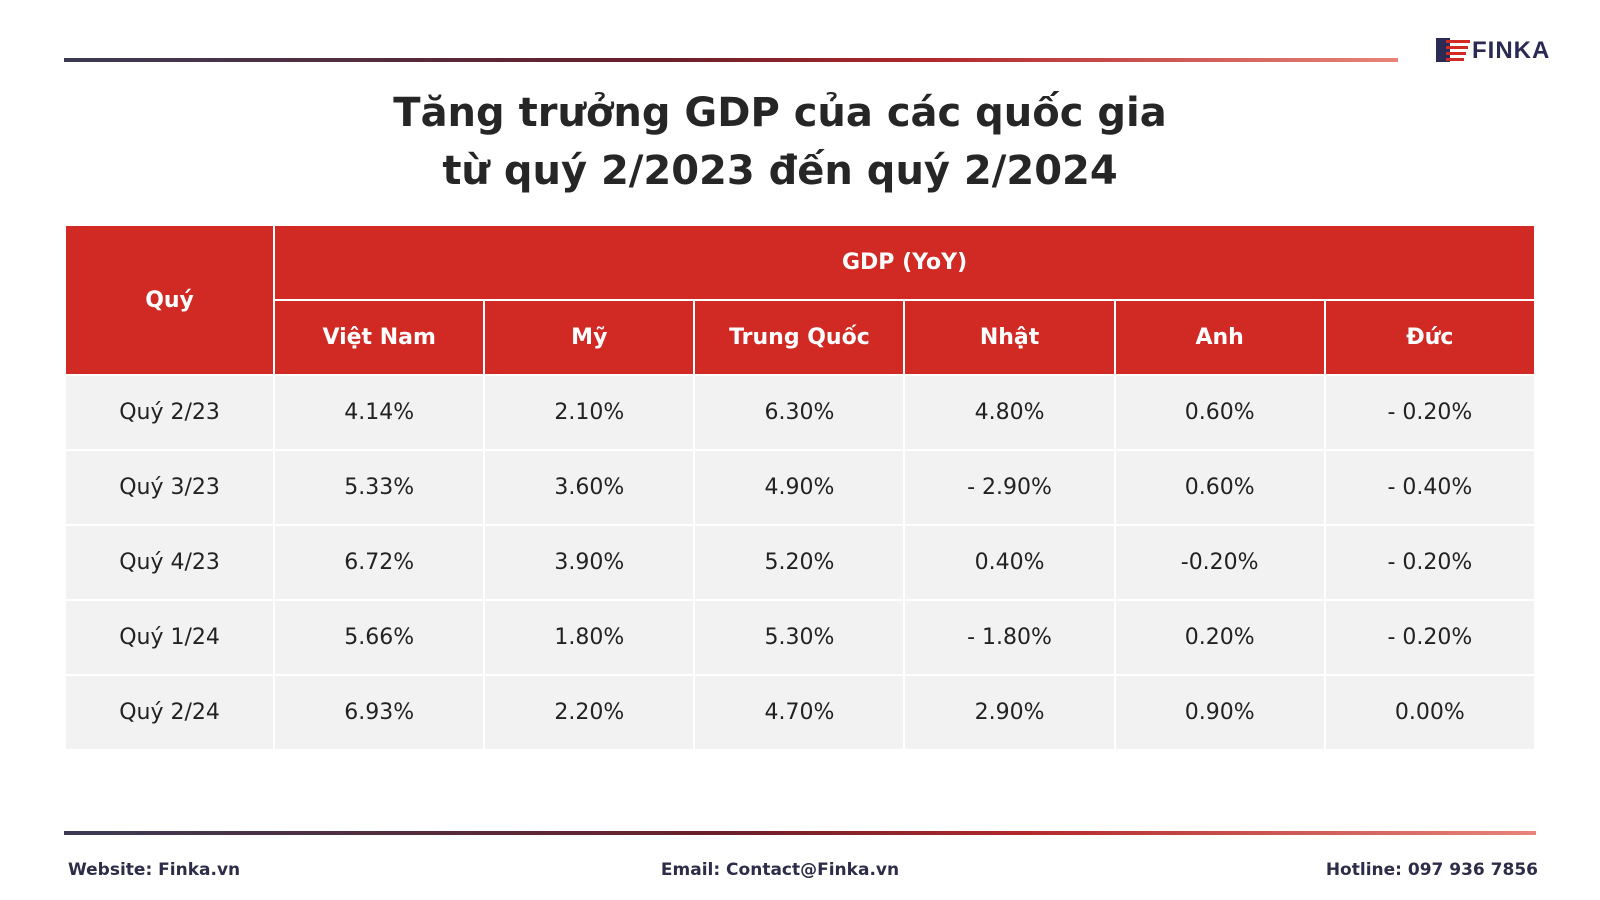 This screenshot has width=1600, height=900. What do you see at coordinates (1009, 562) in the screenshot?
I see `table-cell: 0.40%` at bounding box center [1009, 562].